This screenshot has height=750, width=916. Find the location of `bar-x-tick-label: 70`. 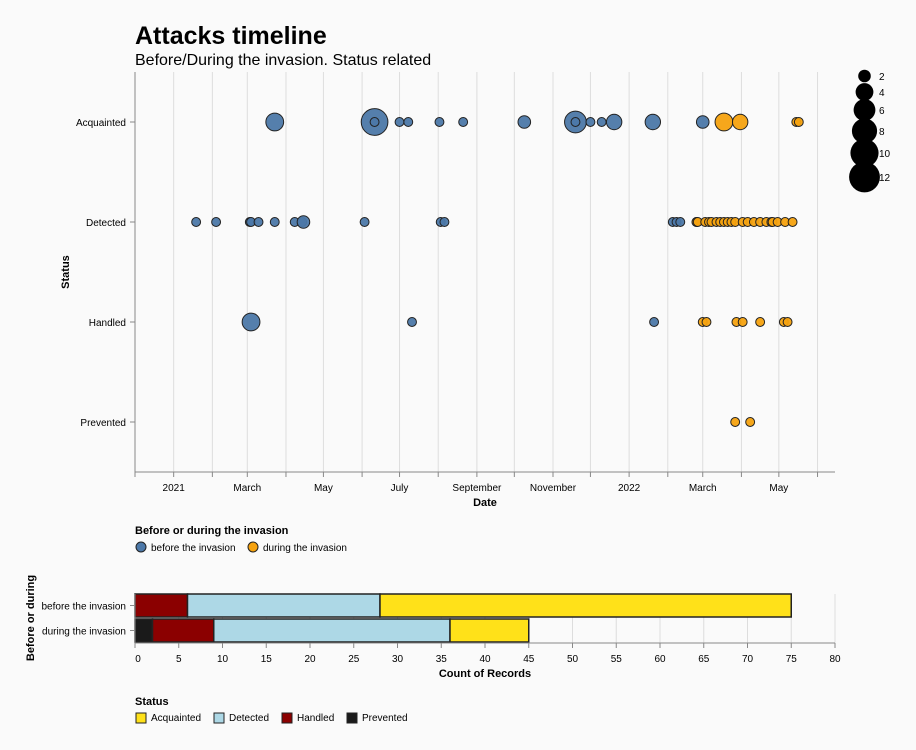

bar-x-tick-label: 70 is located at coordinates (748, 659).